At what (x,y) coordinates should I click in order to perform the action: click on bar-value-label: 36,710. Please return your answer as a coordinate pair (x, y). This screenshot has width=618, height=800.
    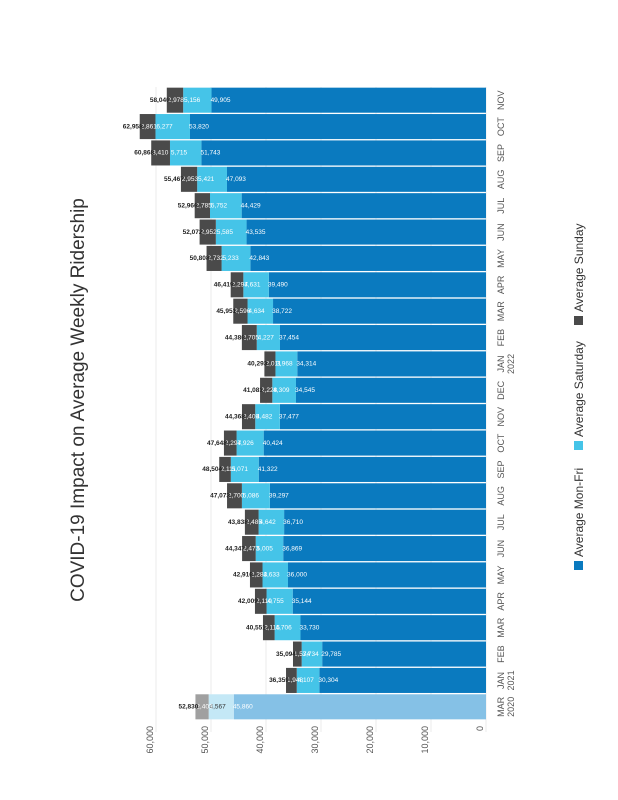
    Looking at the image, I should click on (293, 522).